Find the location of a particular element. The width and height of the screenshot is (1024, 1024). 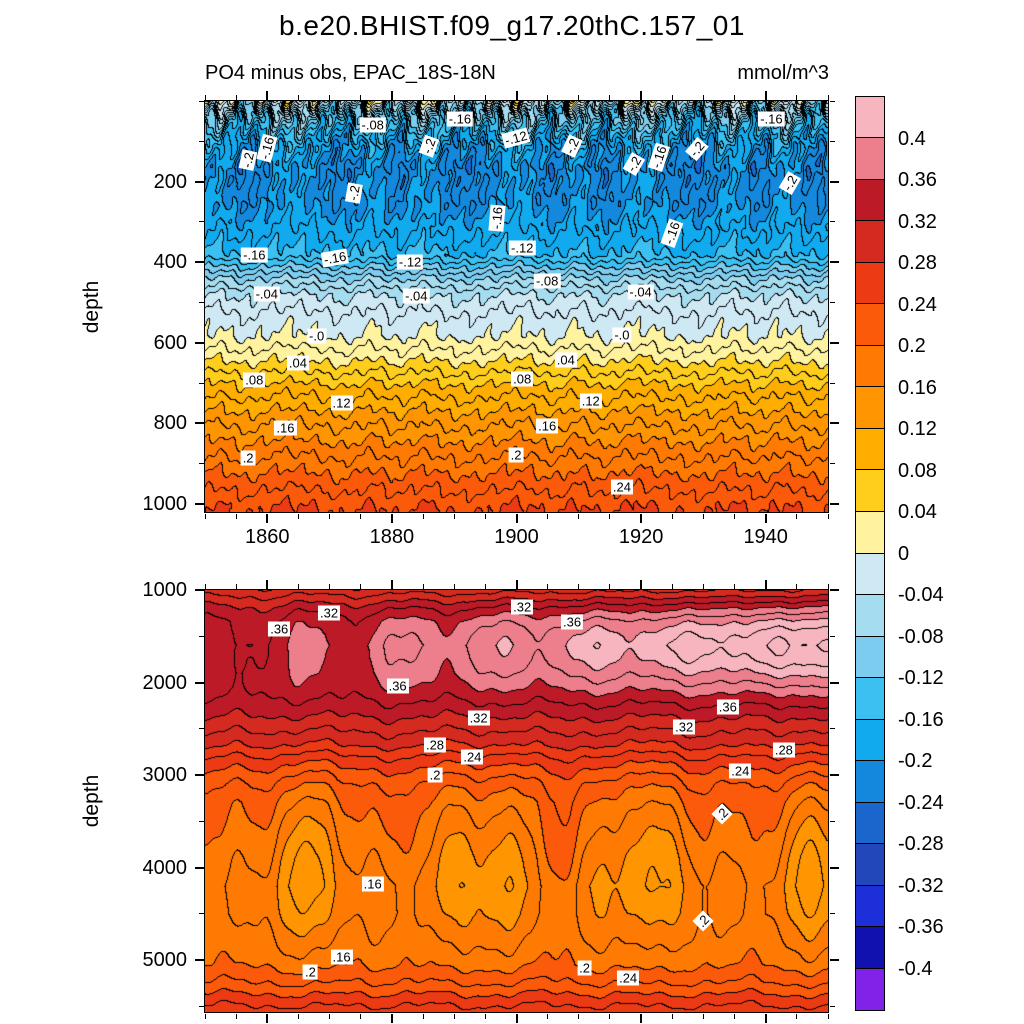

x-tick-label: 1940 is located at coordinates (765, 537).